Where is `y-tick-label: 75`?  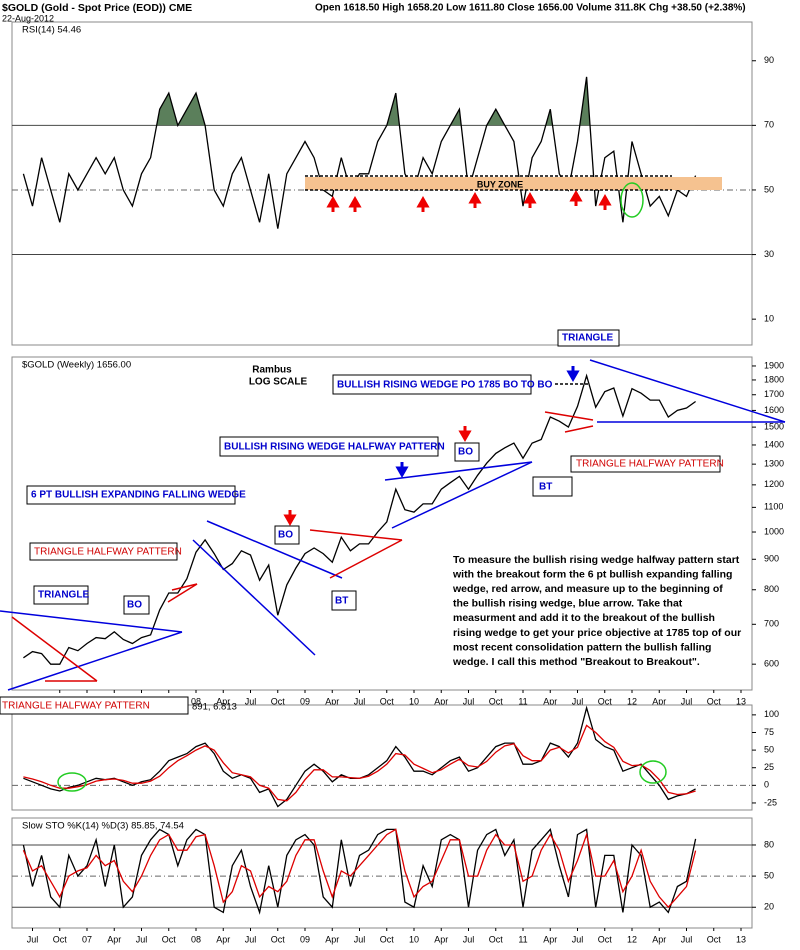
y-tick-label: 75 is located at coordinates (769, 732).